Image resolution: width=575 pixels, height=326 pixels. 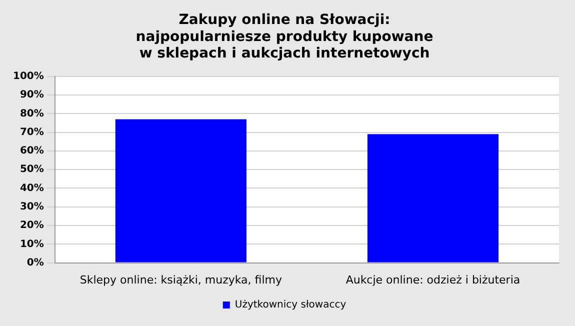 What do you see at coordinates (32, 132) in the screenshot?
I see `y-tick-label: 70%` at bounding box center [32, 132].